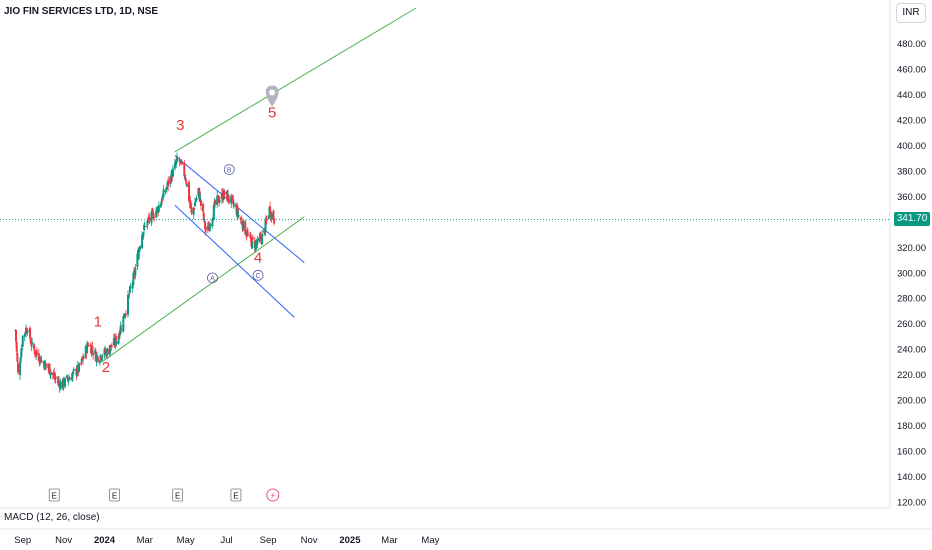  What do you see at coordinates (911, 44) in the screenshot?
I see `y-tick-label: 480.00` at bounding box center [911, 44].